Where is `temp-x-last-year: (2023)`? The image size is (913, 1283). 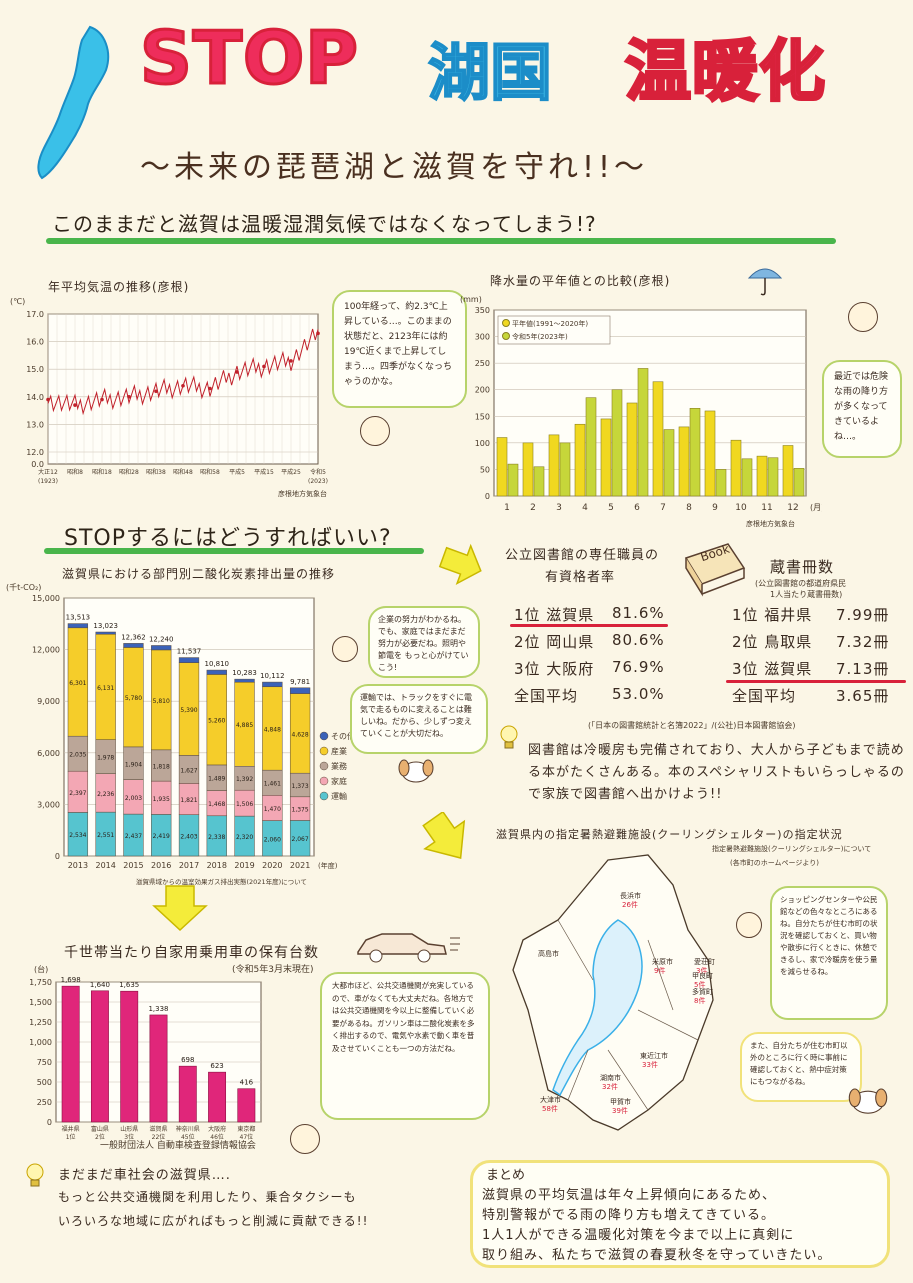
temp-x-last-year: (2023) is located at coordinates (318, 481).